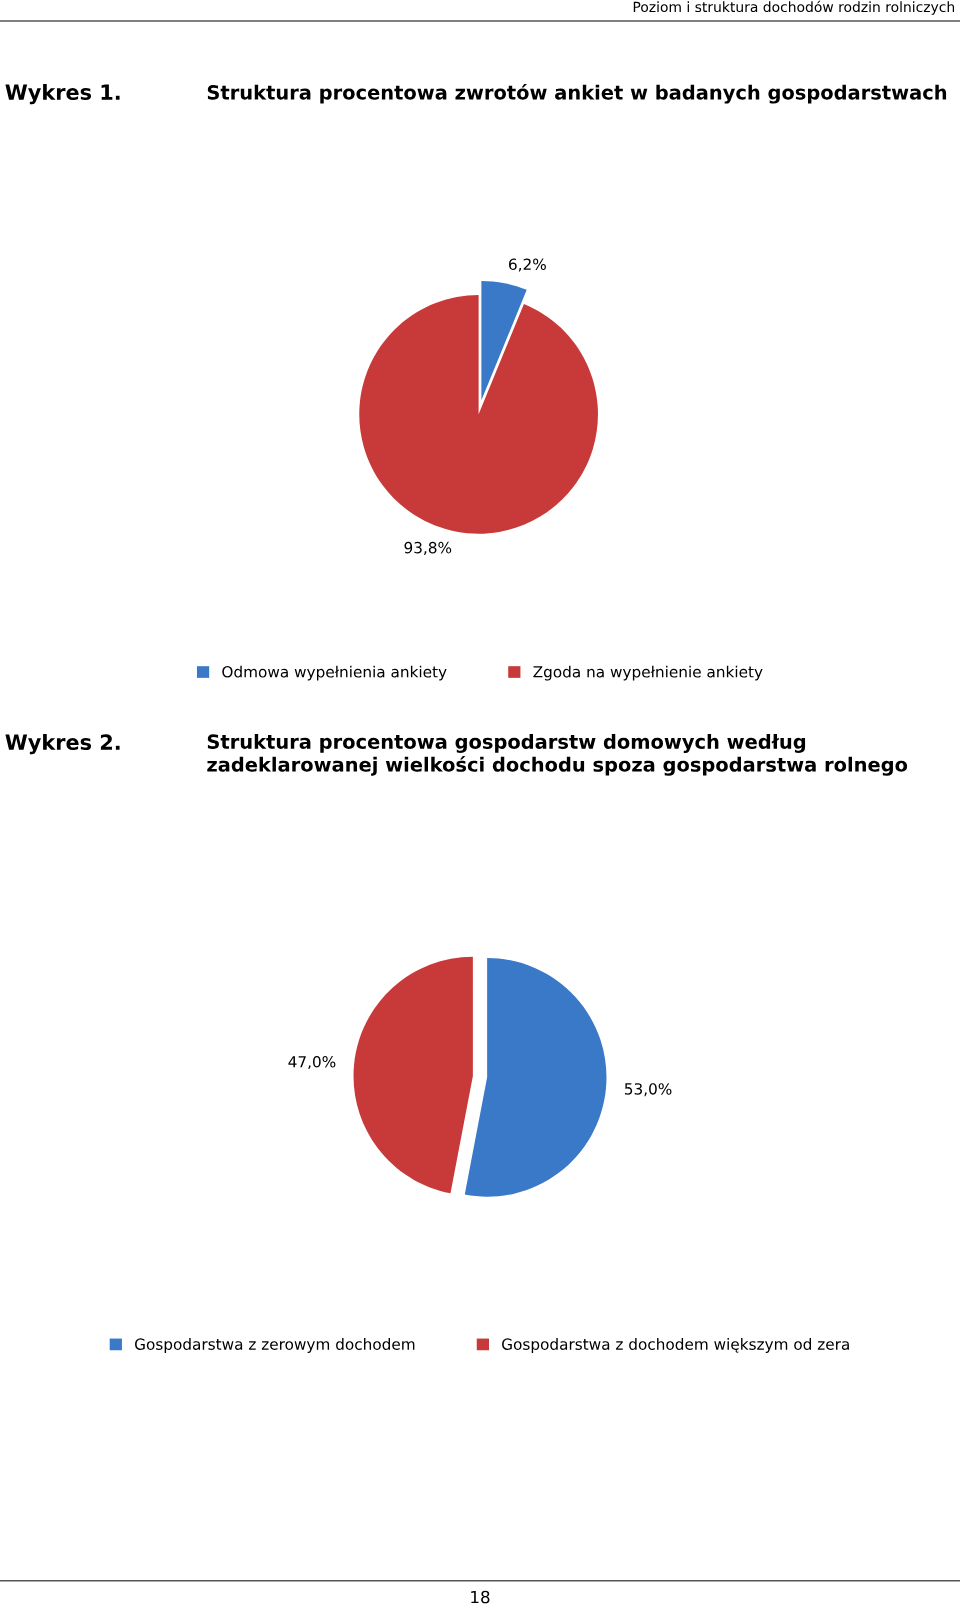 Image resolution: width=960 pixels, height=1613 pixels. What do you see at coordinates (480, 1597) in the screenshot?
I see `text: 18` at bounding box center [480, 1597].